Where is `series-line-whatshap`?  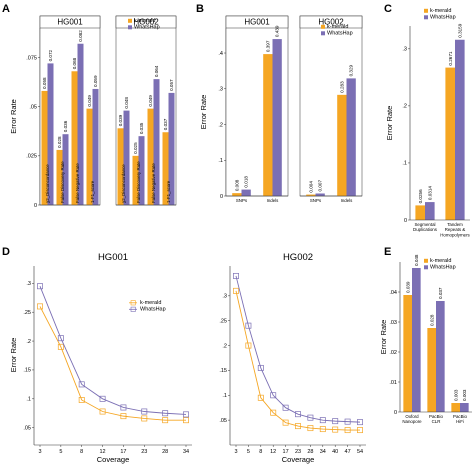 series-line-whatshap is located at coordinates (113, 350).